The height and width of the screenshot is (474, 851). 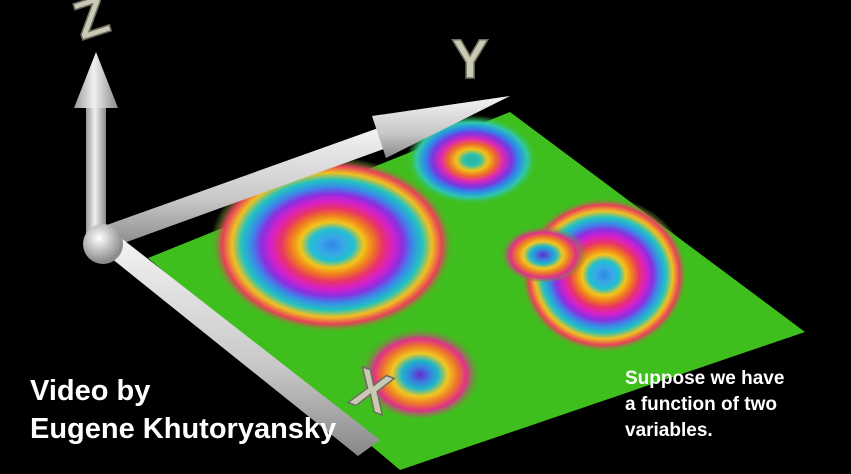 What do you see at coordinates (90, 391) in the screenshot?
I see `credit-line-1: Video by` at bounding box center [90, 391].